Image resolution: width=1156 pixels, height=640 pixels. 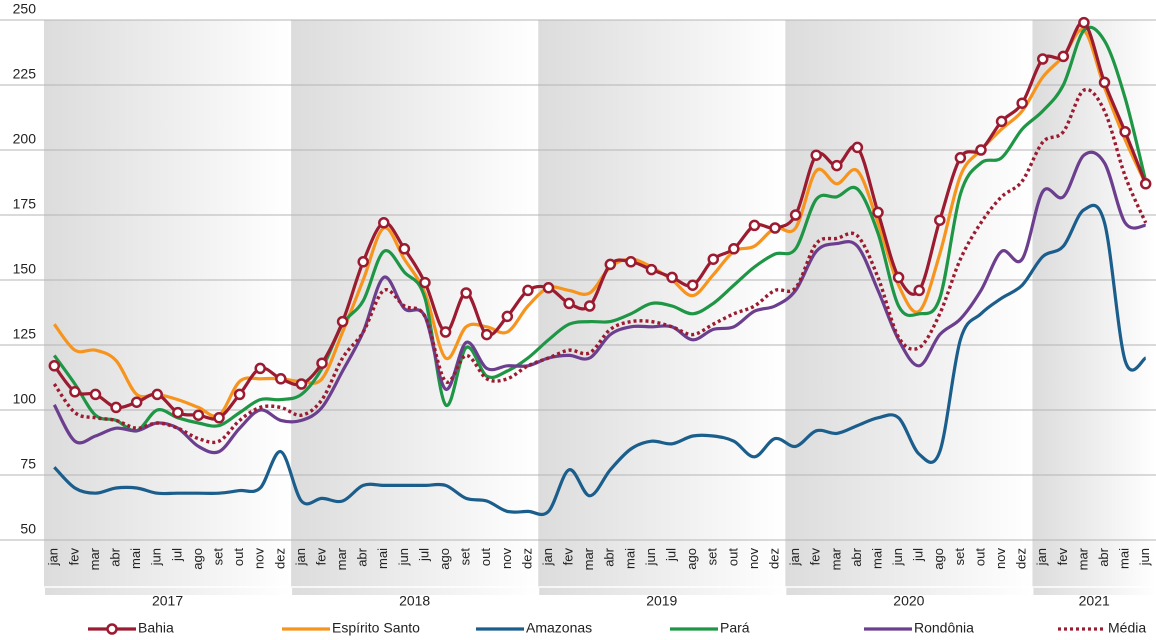 What do you see at coordinates (414, 601) in the screenshot?
I see `year-label: 2018` at bounding box center [414, 601].